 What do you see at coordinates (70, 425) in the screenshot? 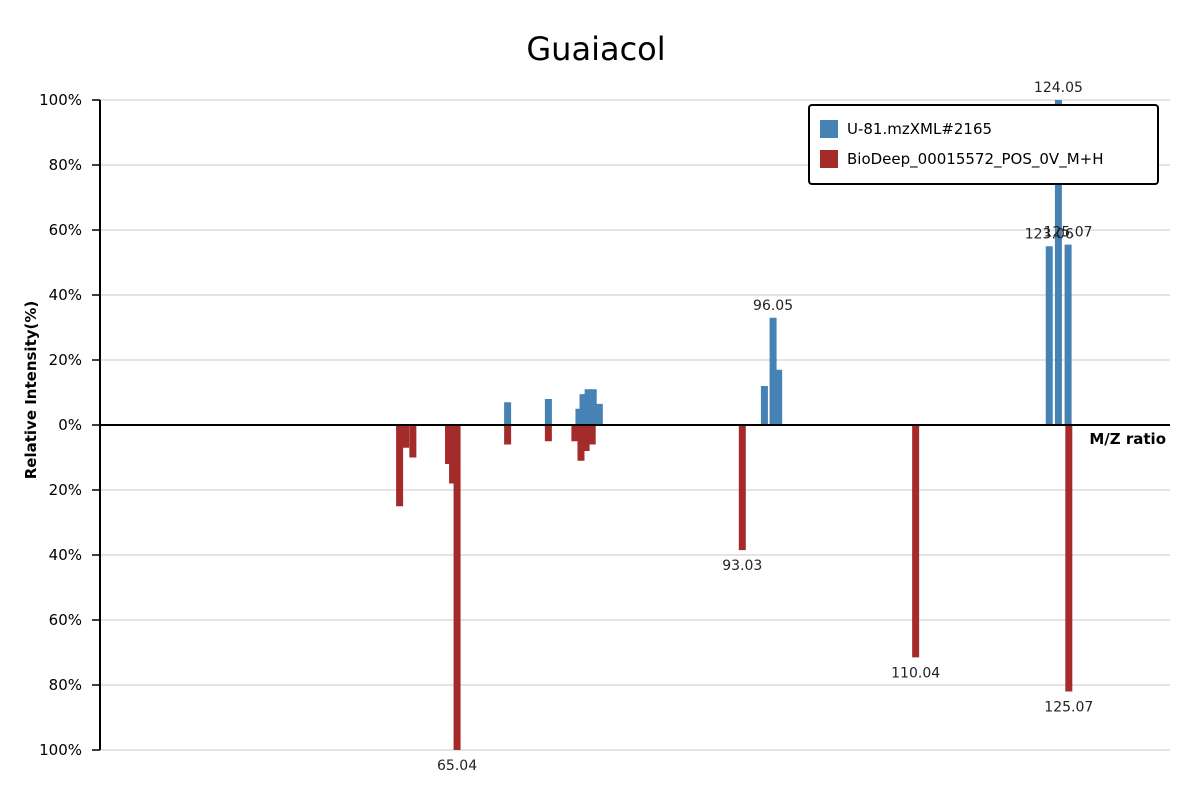
I see `y-tick-label: 0%` at bounding box center [70, 425].